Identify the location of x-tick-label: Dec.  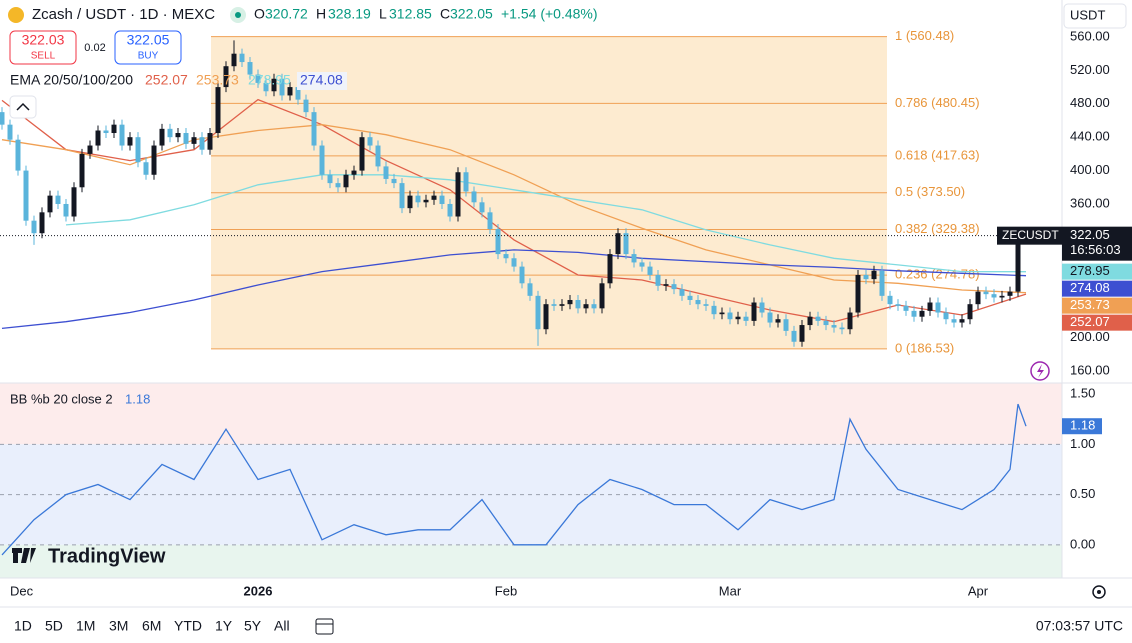
(22, 590).